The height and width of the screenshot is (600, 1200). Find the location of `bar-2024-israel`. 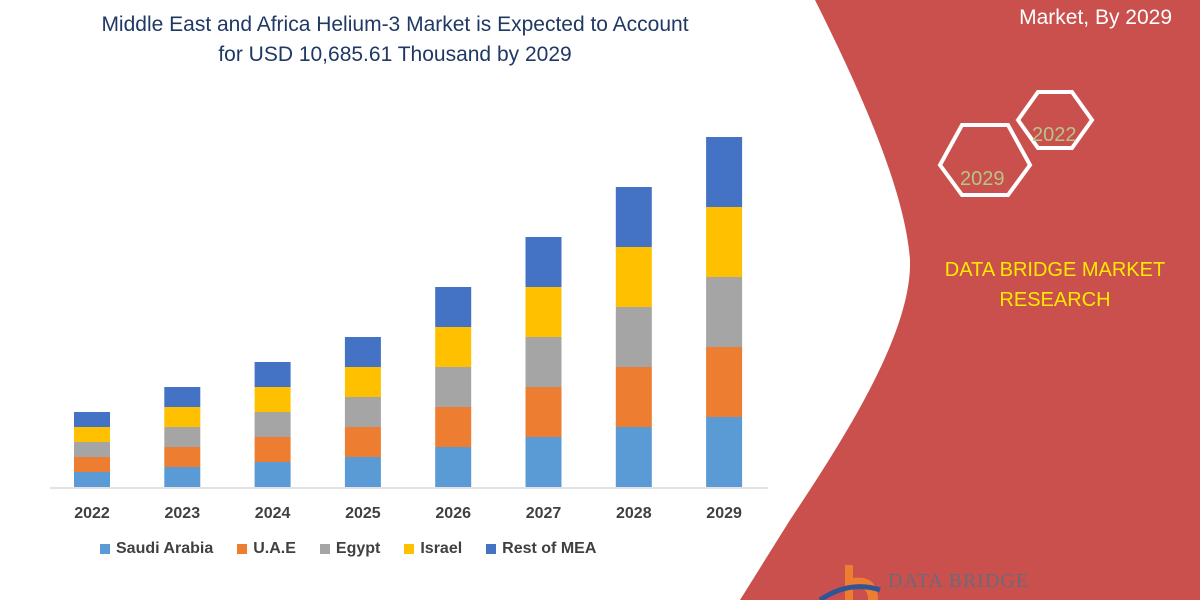

bar-2024-israel is located at coordinates (272, 399).